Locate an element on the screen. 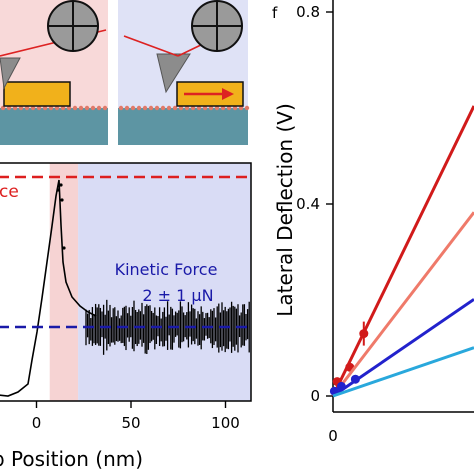  x-tick-label: 50 is located at coordinates (130, 423).